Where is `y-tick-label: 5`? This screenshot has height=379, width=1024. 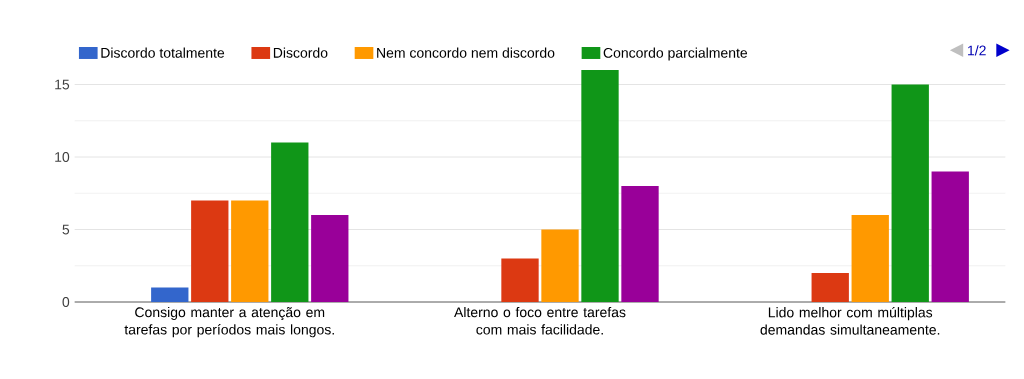 y-tick-label: 5 is located at coordinates (66, 229).